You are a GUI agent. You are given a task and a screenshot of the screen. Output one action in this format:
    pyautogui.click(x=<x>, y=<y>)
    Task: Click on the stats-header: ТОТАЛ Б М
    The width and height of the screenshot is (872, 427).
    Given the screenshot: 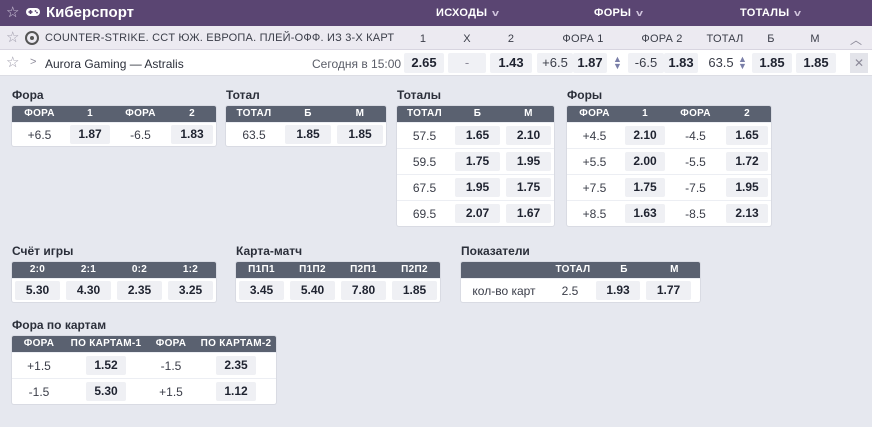 What is the action you would take?
    pyautogui.click(x=580, y=270)
    